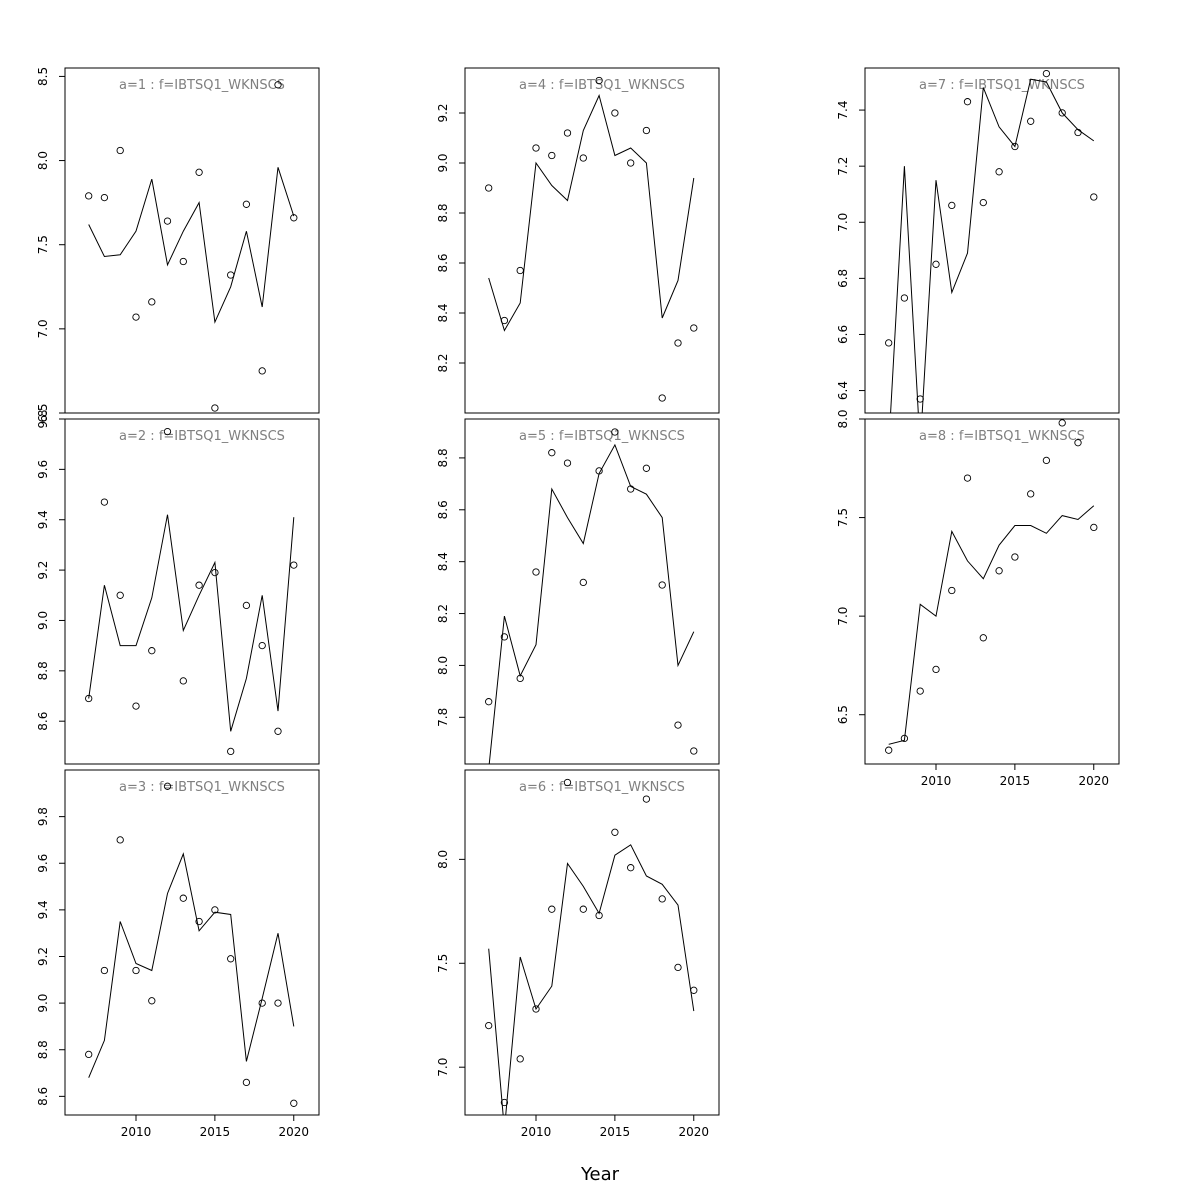 The width and height of the screenshot is (1200, 1200). I want to click on panel-7: a=7 : f=IBTSQ1_WKNSCS 6.4 6.6 6.8 7.0 7.2 7.4, so click(978, 240).